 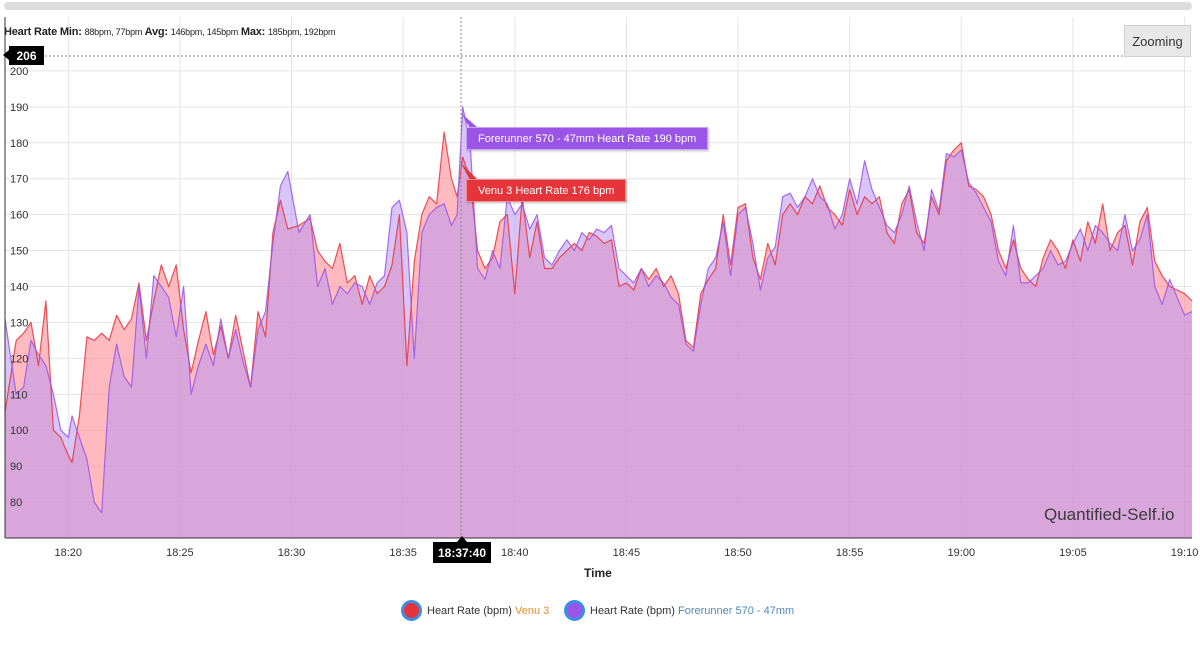 What do you see at coordinates (587, 138) in the screenshot?
I see `tooltip-forerunner: Forerunner 570 - 47mm Heart Rate 190 bpm` at bounding box center [587, 138].